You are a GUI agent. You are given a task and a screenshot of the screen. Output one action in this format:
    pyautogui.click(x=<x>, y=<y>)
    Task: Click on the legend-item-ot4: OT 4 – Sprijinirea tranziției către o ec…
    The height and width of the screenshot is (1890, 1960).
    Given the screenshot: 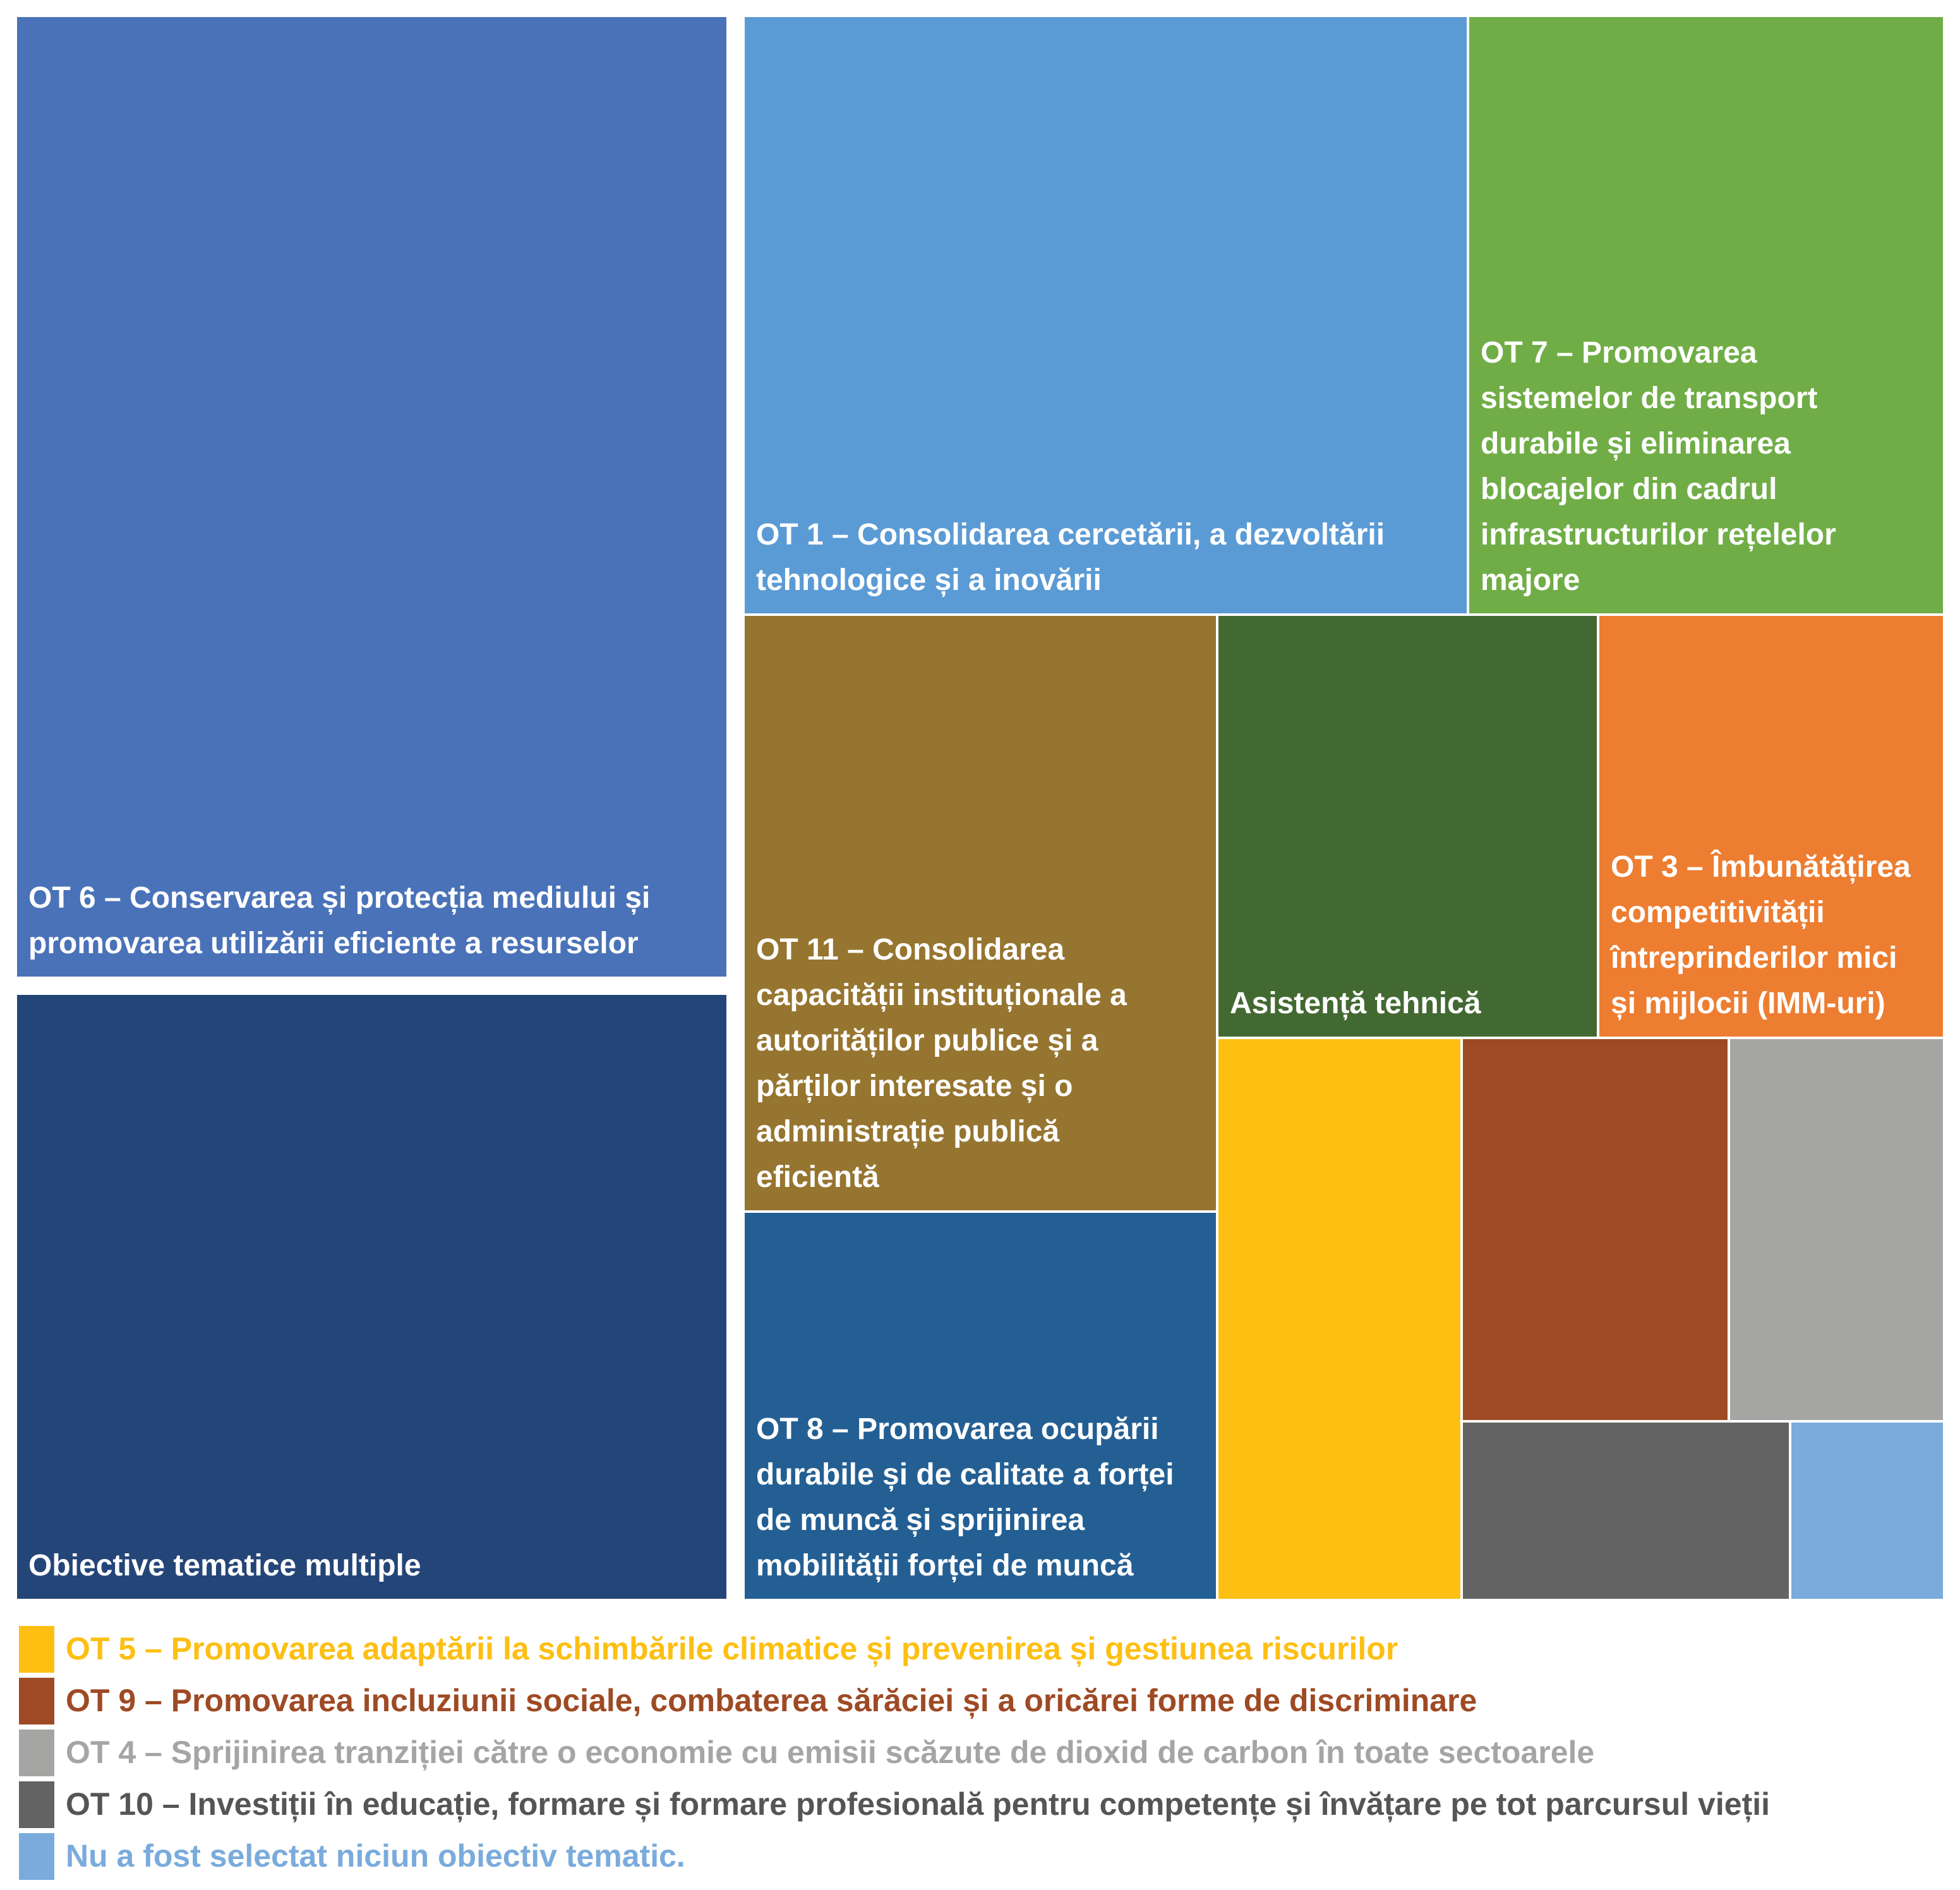 What is the action you would take?
    pyautogui.click(x=985, y=1752)
    